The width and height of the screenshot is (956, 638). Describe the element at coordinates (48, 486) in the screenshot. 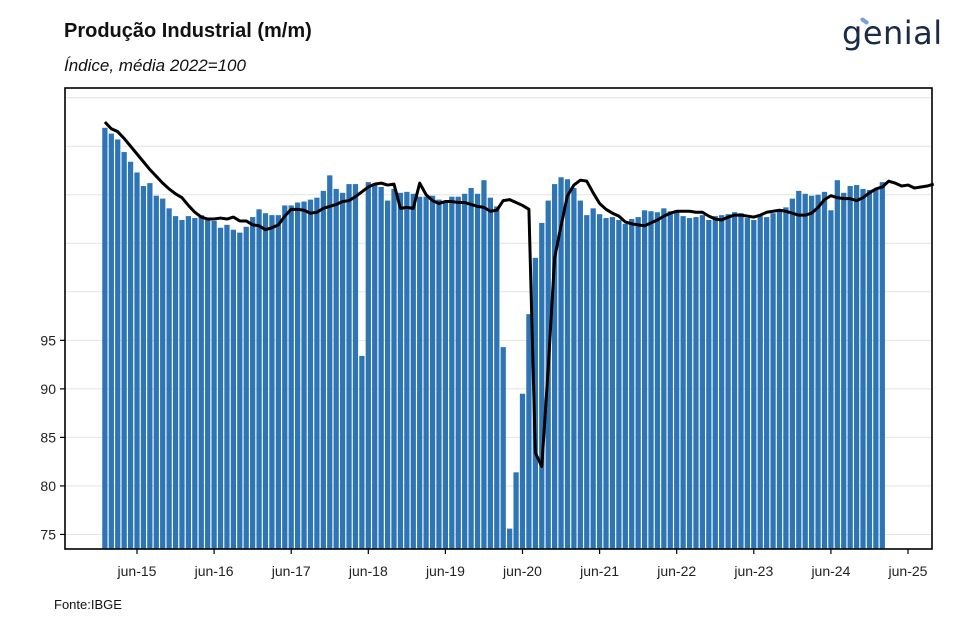

I see `y-tick-label: 80` at that location.